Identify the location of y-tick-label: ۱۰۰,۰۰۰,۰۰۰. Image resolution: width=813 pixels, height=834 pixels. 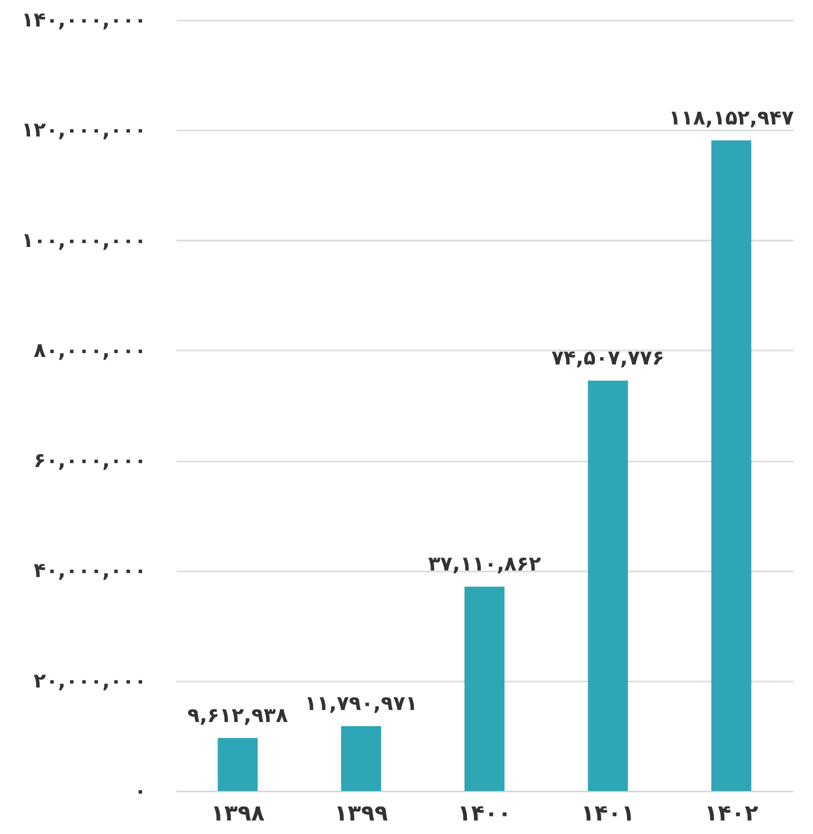
(83, 240).